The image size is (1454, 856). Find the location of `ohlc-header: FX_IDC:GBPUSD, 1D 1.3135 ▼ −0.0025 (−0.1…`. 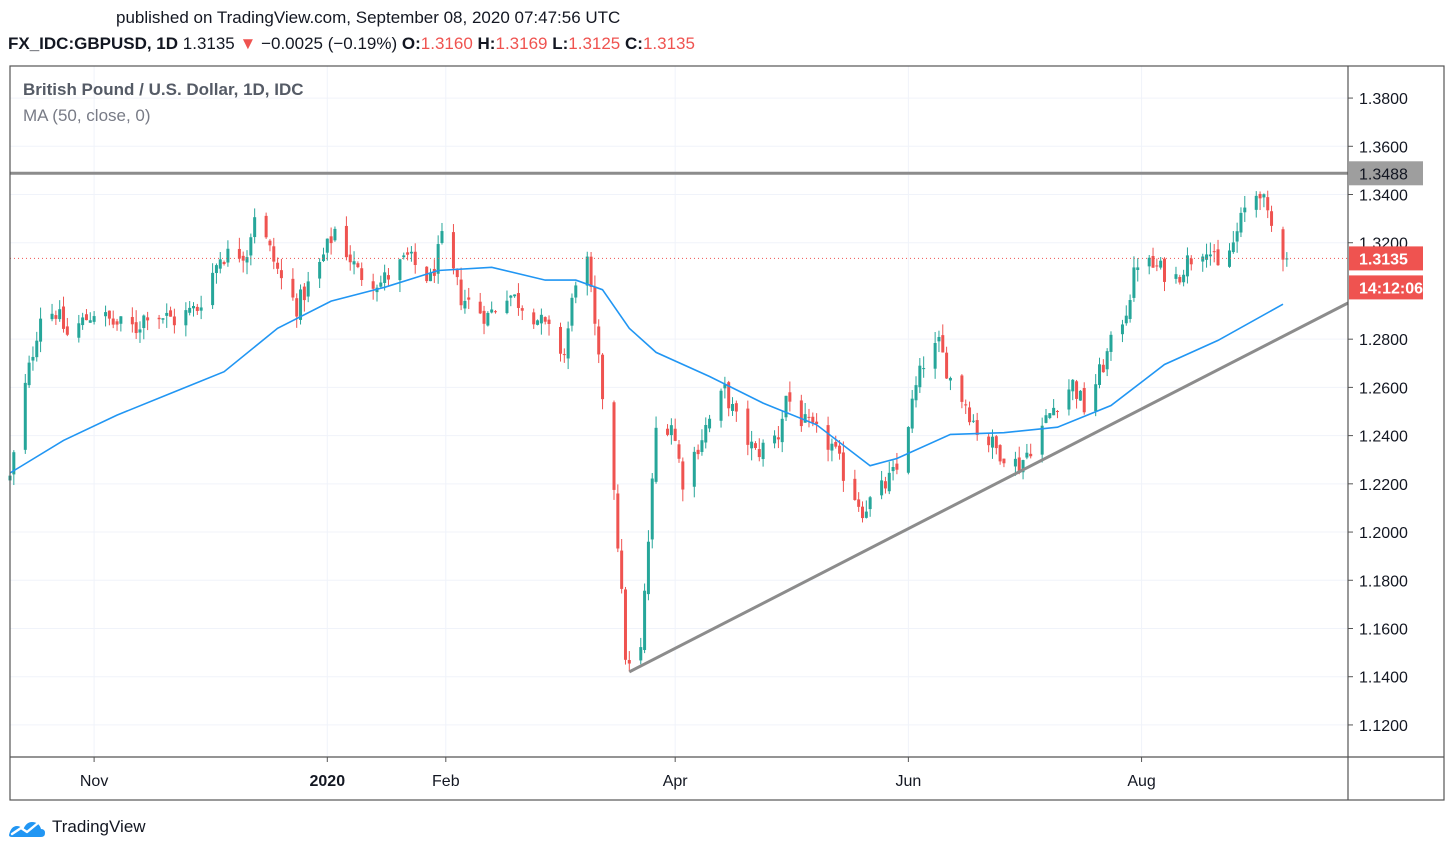

ohlc-header: FX_IDC:GBPUSD, 1D 1.3135 ▼ −0.0025 (−0.1… is located at coordinates (351, 44).